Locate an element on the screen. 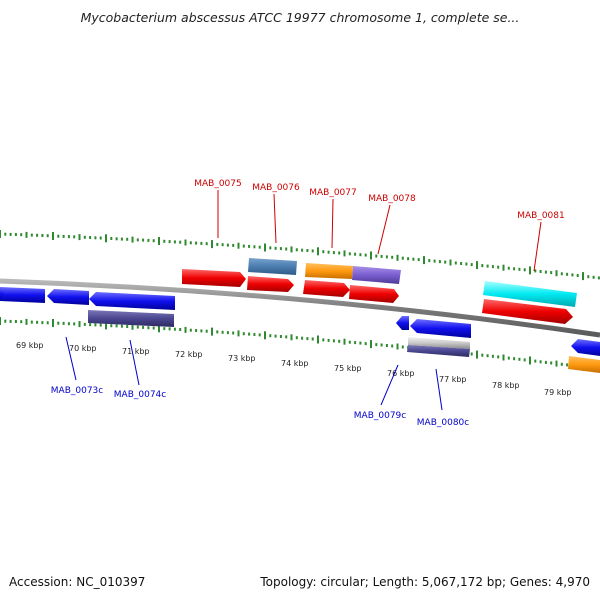 Image resolution: width=600 pixels, height=600 pixels. feature-mab-0080c-rna2 is located at coordinates (438, 351).